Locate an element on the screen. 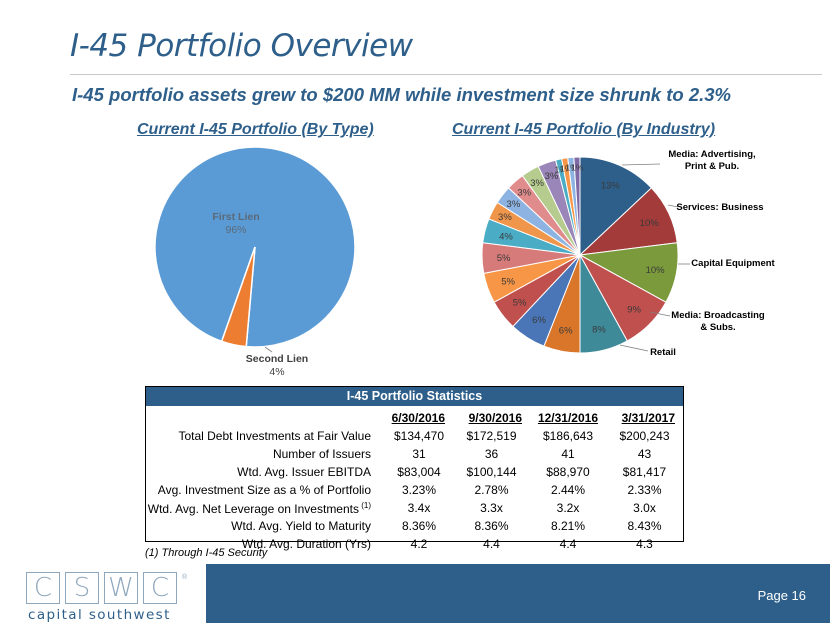 The width and height of the screenshot is (830, 623). stats-cell: 2.78% is located at coordinates (491, 490).